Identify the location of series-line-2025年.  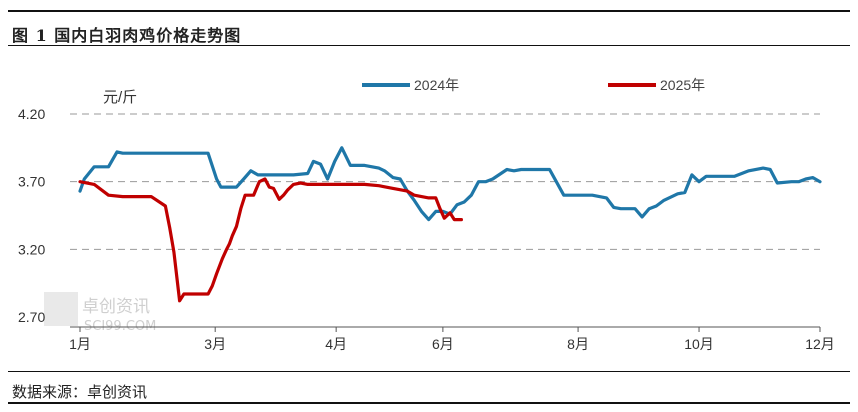
(270, 240).